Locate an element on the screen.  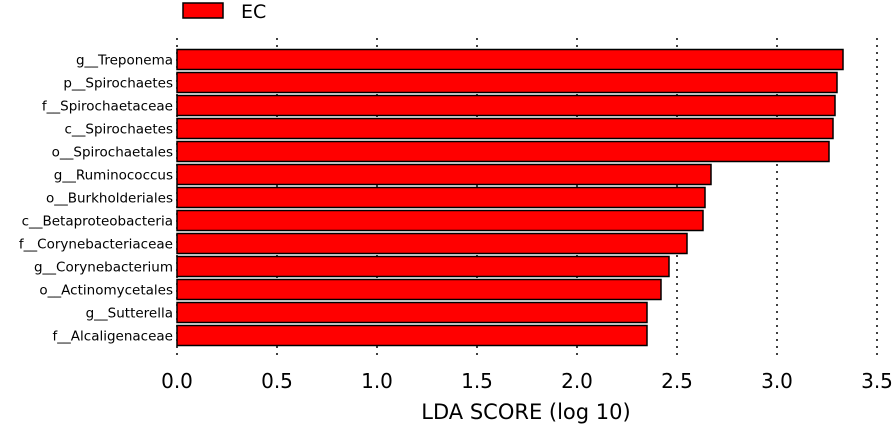
legend-label-ec: EC is located at coordinates (253, 12).